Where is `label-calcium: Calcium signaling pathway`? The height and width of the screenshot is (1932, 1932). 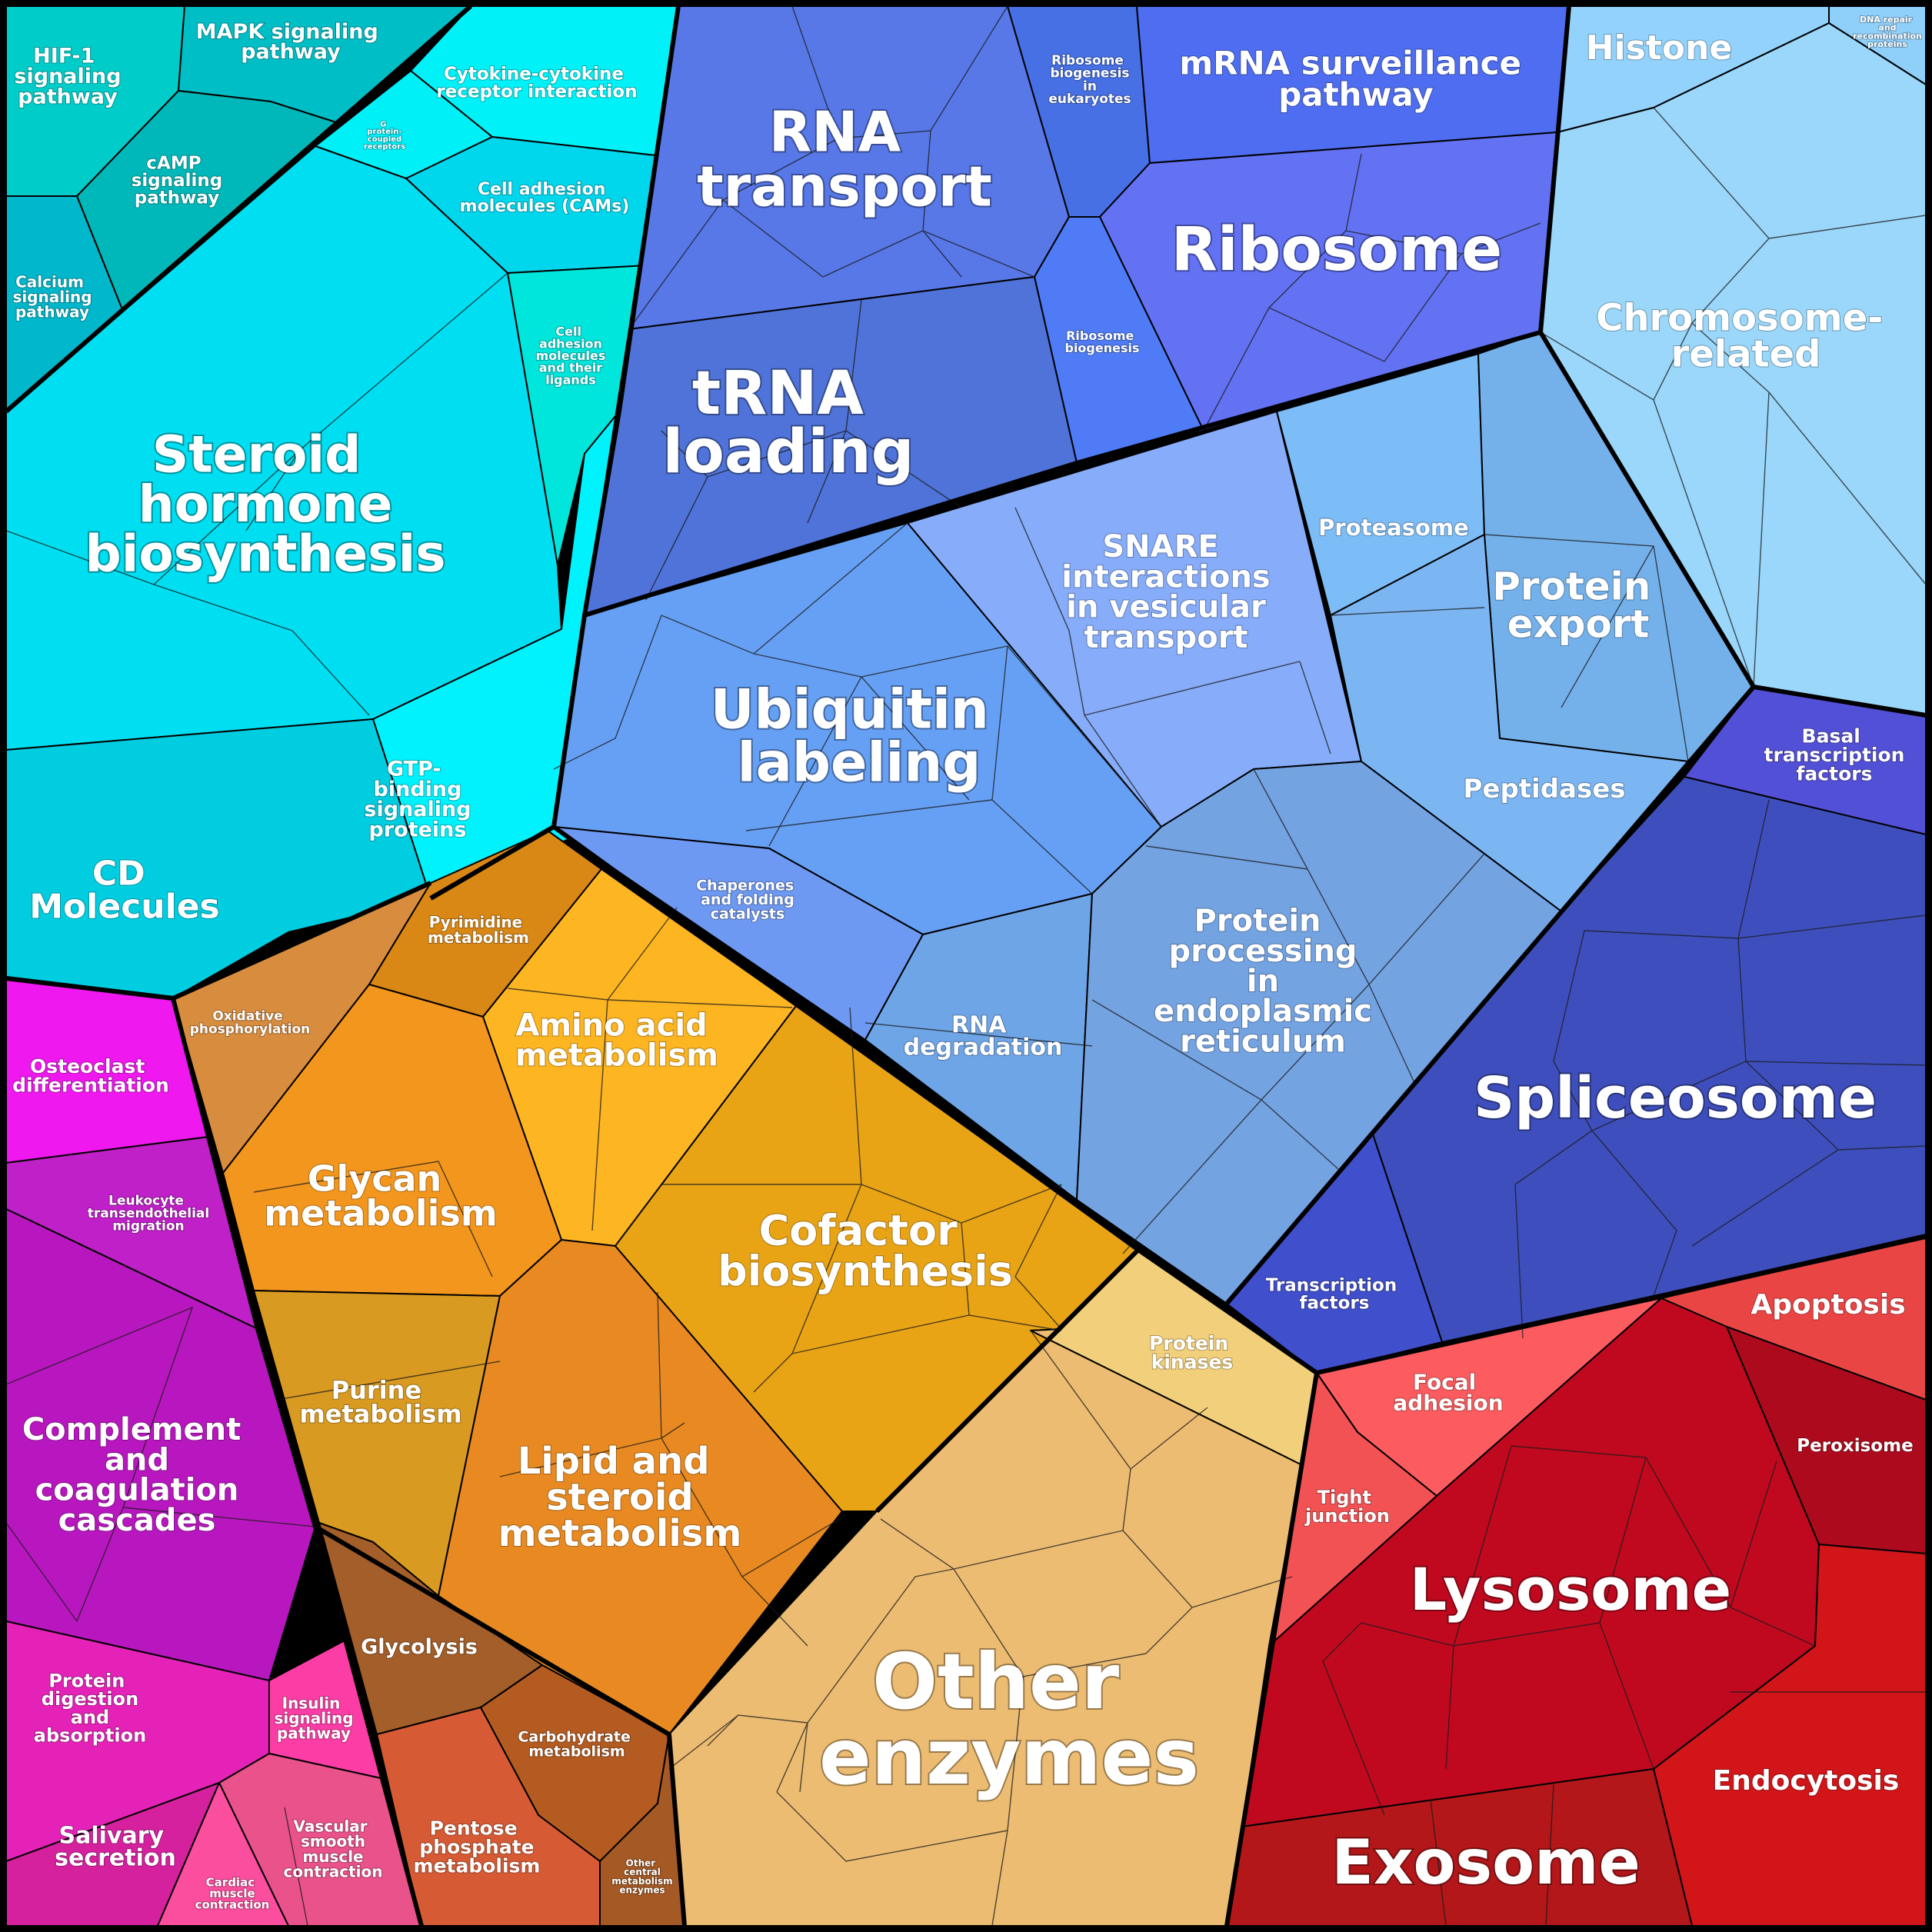 label-calcium: Calcium signaling pathway is located at coordinates (52, 296).